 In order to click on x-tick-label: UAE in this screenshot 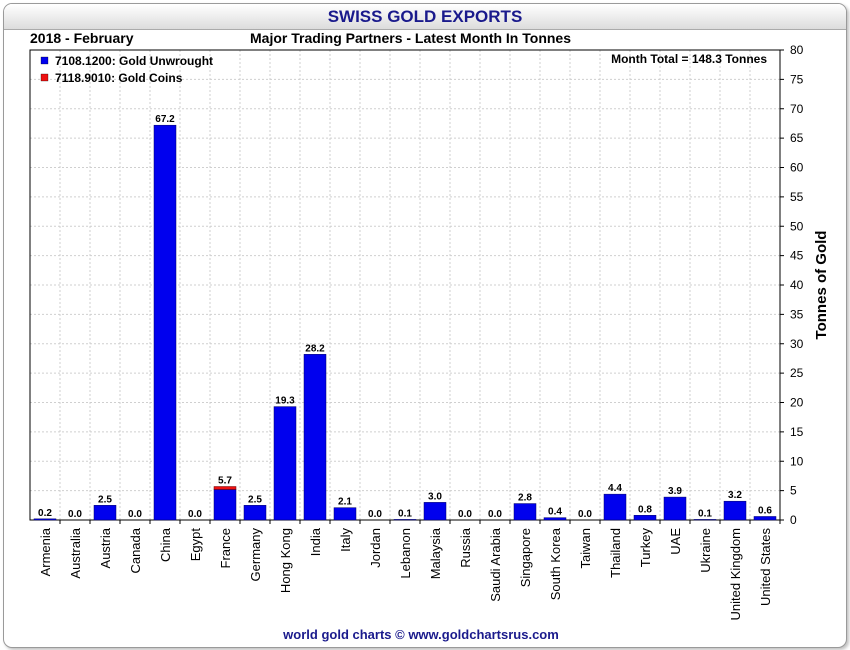, I will do `click(675, 541)`.